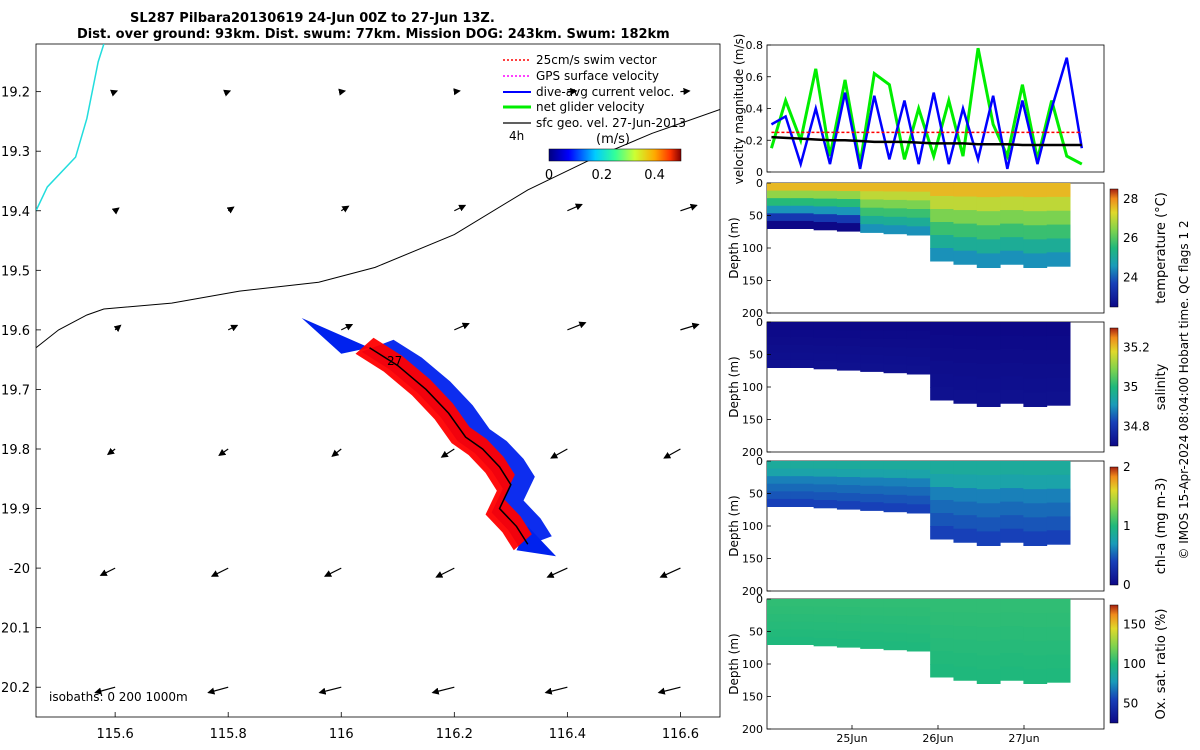 Image resolution: width=1200 pixels, height=750 pixels. Describe the element at coordinates (937, 738) in the screenshot. I see `section-x-tick-label: 26Jun` at that location.